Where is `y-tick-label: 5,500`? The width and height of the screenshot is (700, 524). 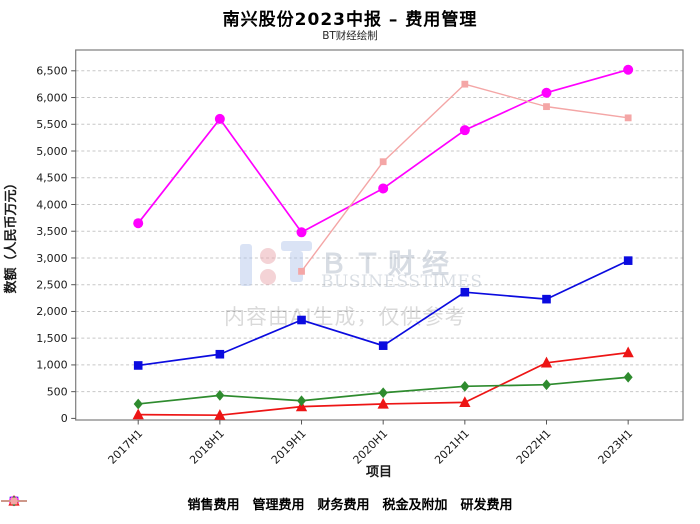
y-tick-label: 5,500 is located at coordinates (52, 124).